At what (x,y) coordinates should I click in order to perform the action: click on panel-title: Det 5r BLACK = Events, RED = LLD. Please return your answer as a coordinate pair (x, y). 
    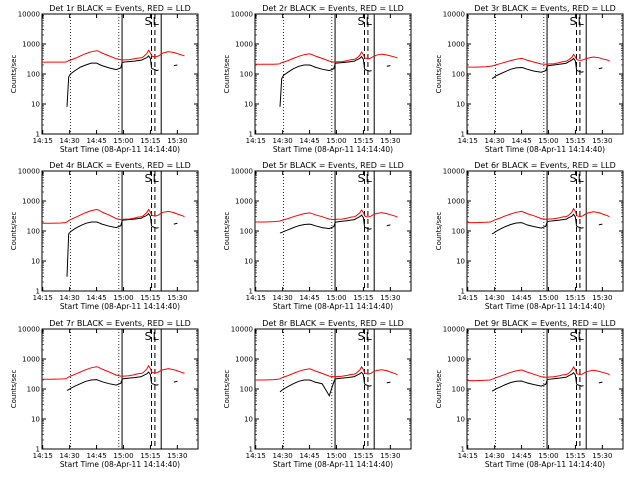
    Looking at the image, I should click on (333, 165).